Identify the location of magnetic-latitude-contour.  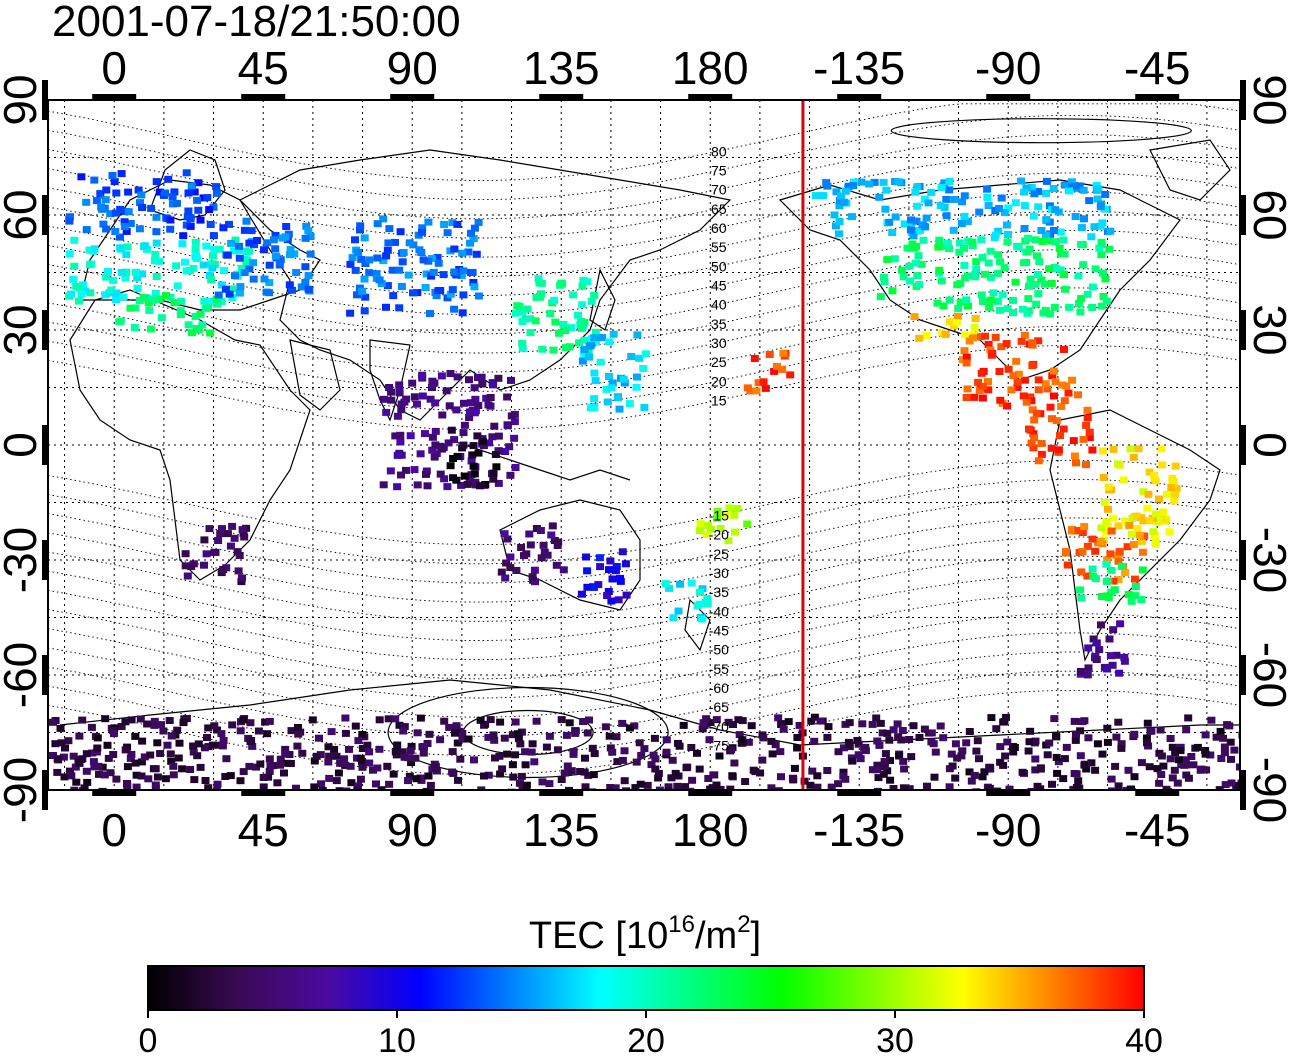
(644, 368).